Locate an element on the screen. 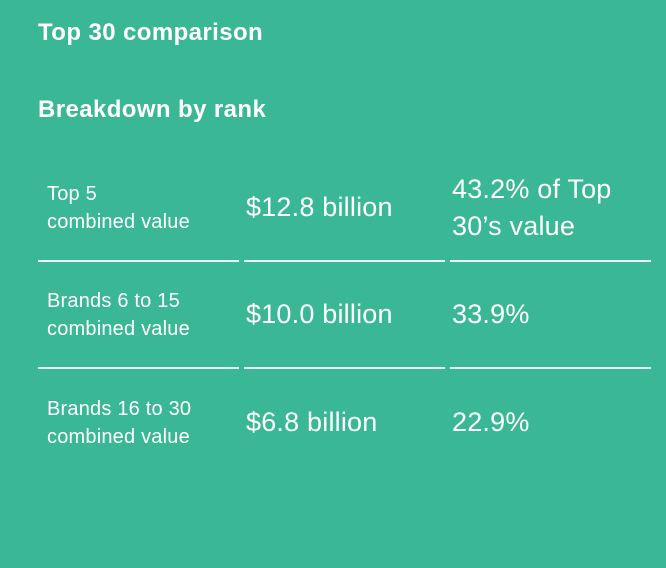 This screenshot has height=568, width=666. row-value-brands-16-30: $6.8 billion is located at coordinates (312, 422).